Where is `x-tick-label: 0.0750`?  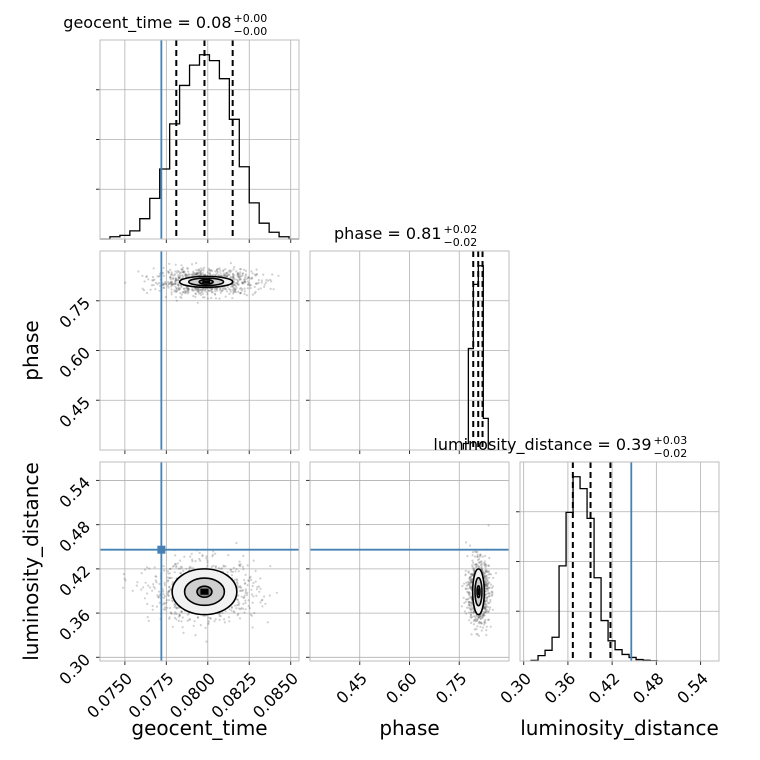 x-tick-label: 0.0750 is located at coordinates (109, 695).